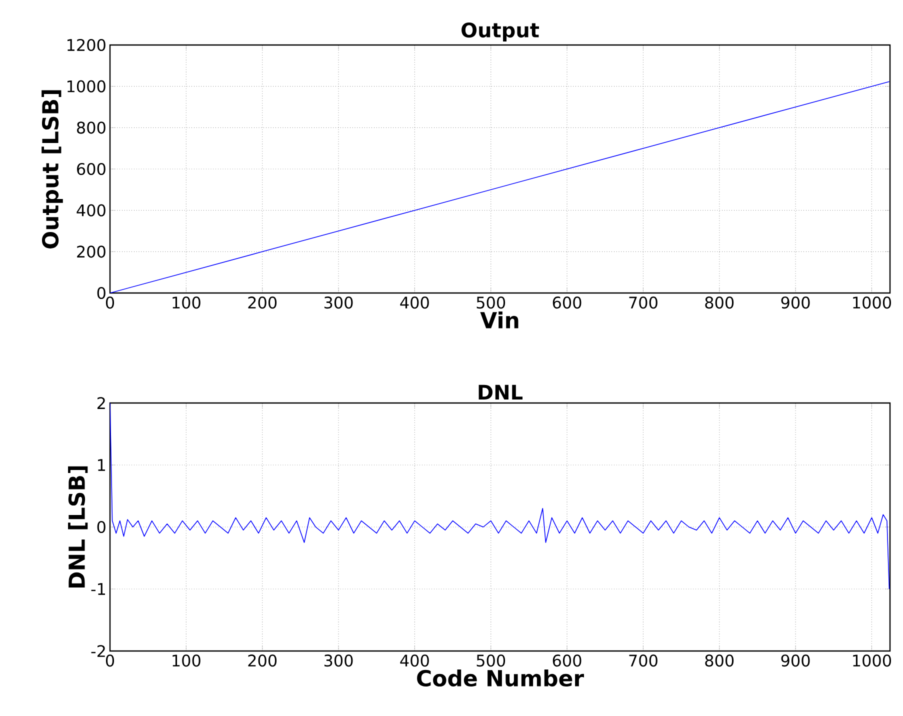 This screenshot has width=903, height=716. I want to click on y-tick-label: 1000, so click(87, 86).